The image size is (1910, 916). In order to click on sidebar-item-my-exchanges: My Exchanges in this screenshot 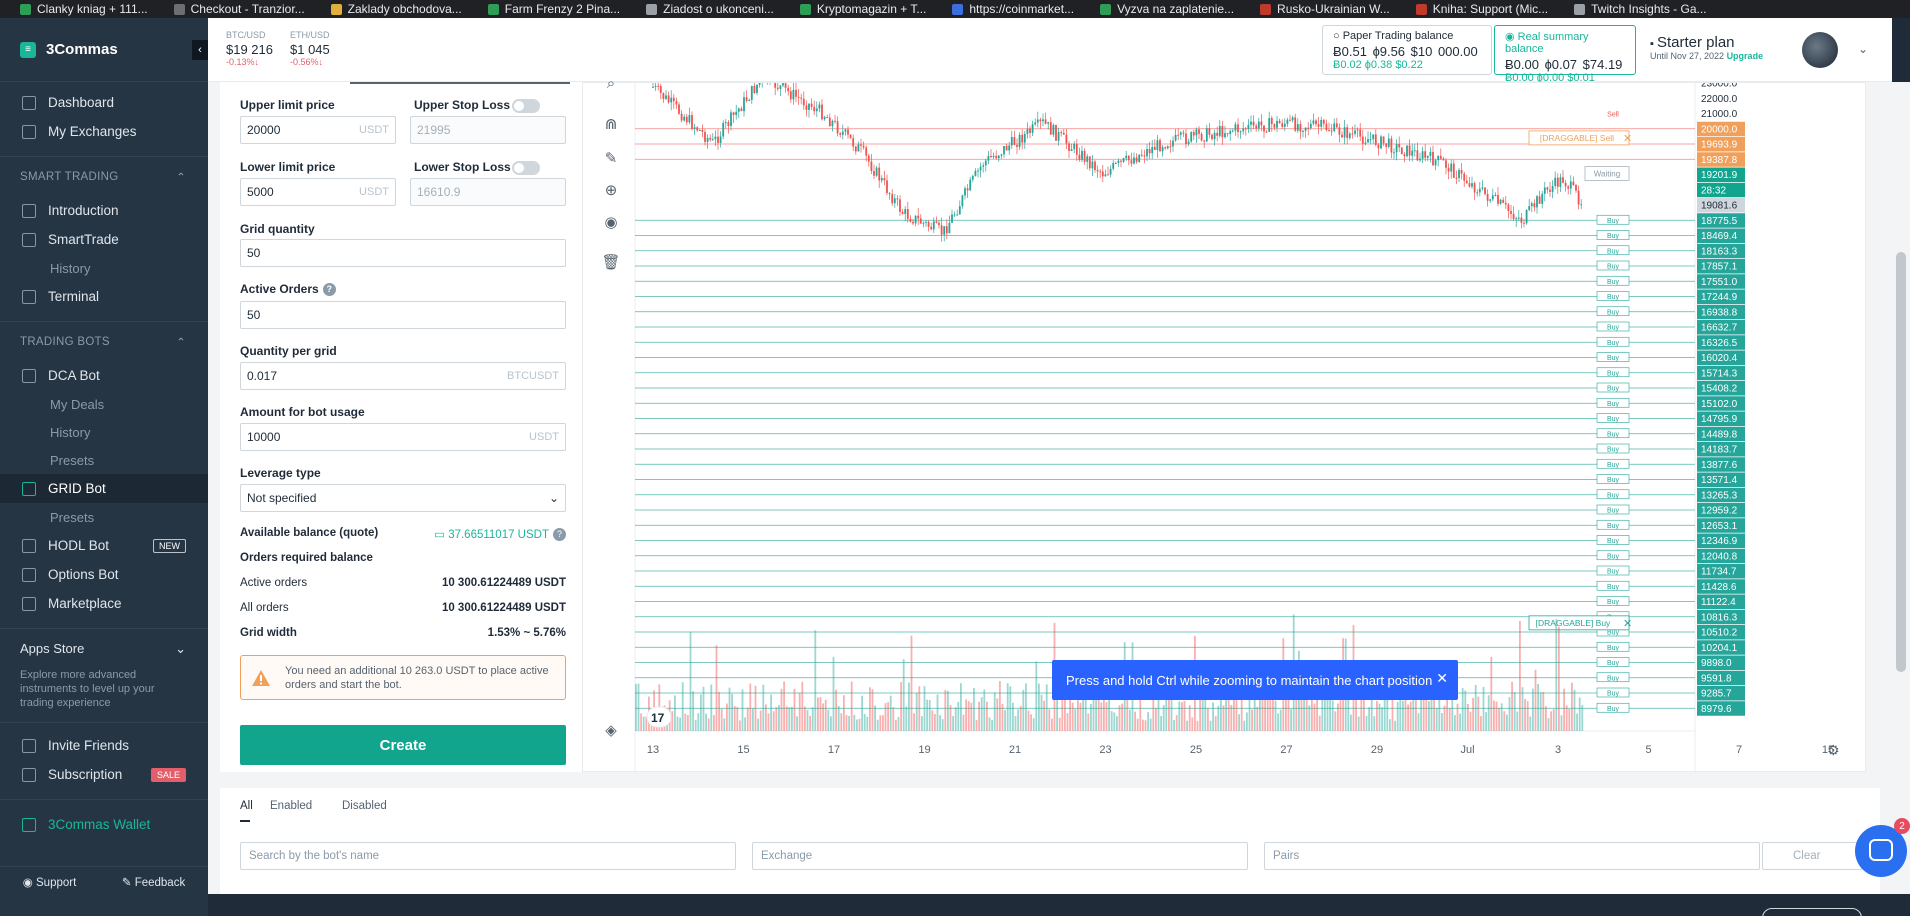, I will do `click(104, 131)`.